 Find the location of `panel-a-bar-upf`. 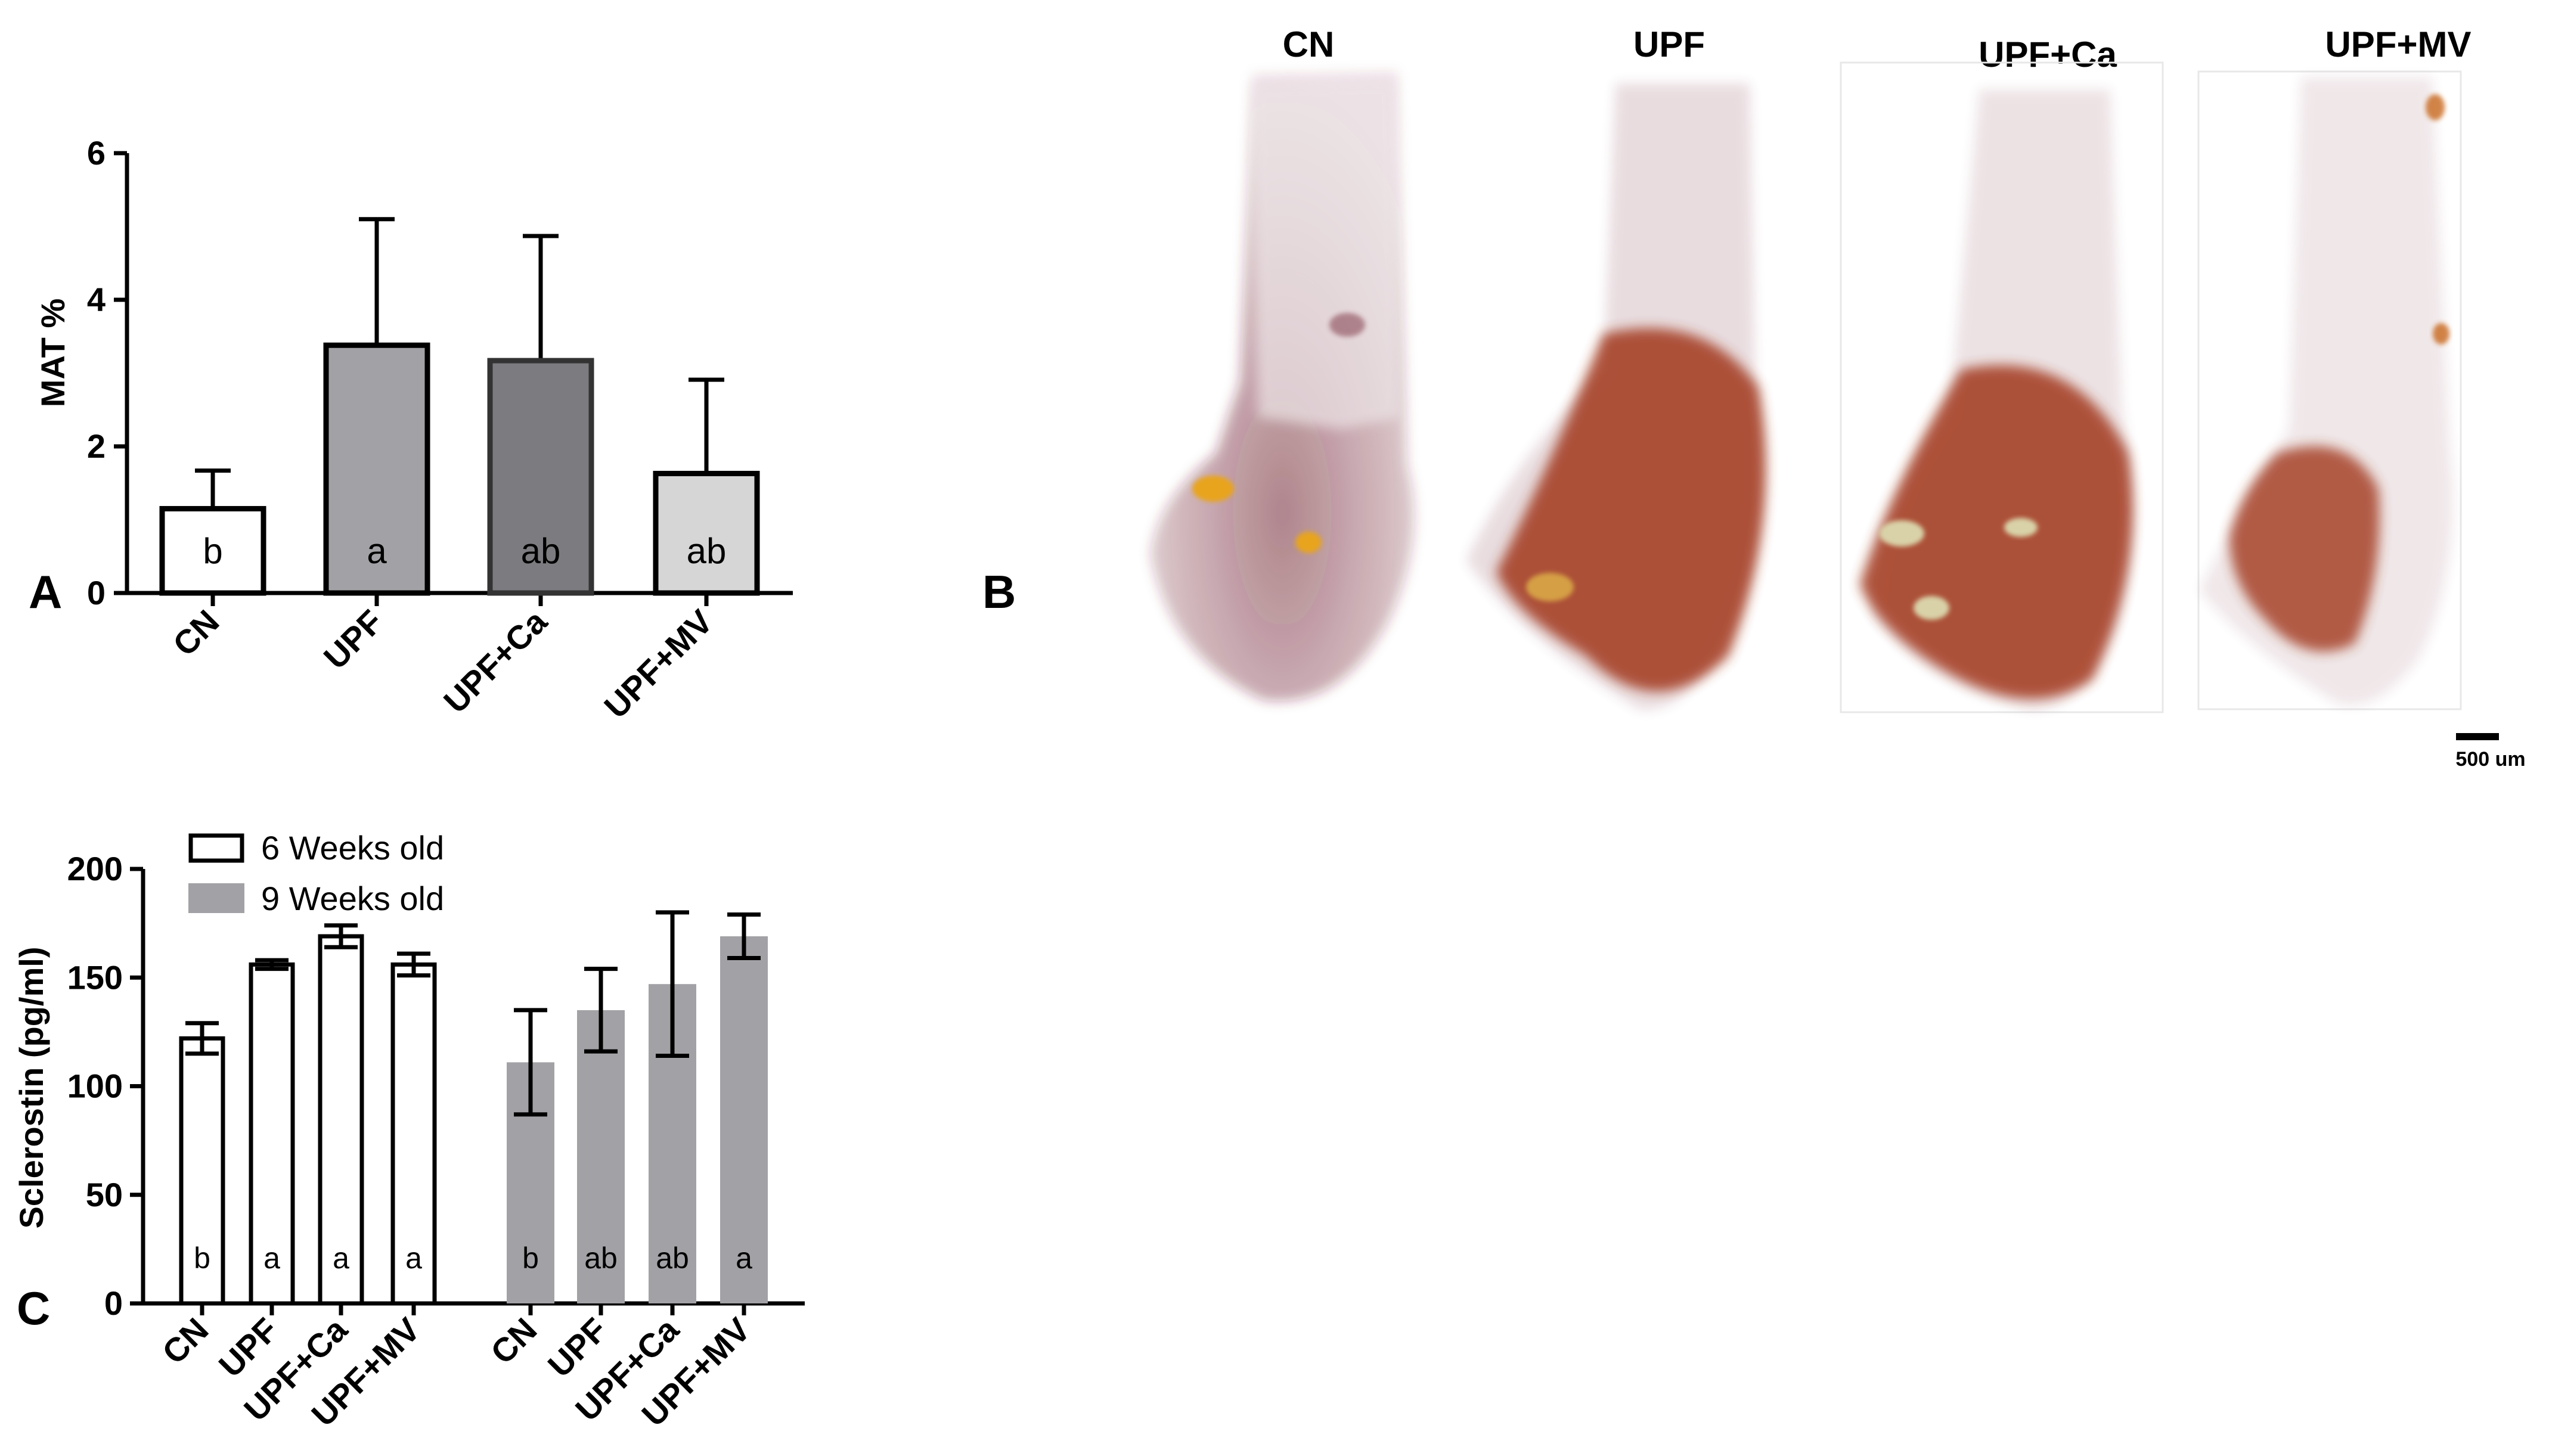

panel-a-bar-upf is located at coordinates (376, 469).